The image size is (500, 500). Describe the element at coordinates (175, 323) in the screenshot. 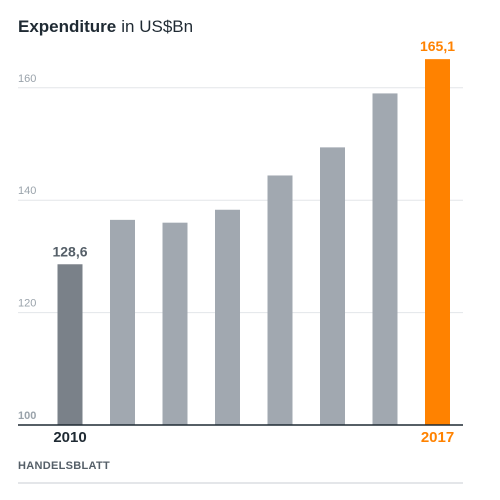

I see `bar-2012` at that location.